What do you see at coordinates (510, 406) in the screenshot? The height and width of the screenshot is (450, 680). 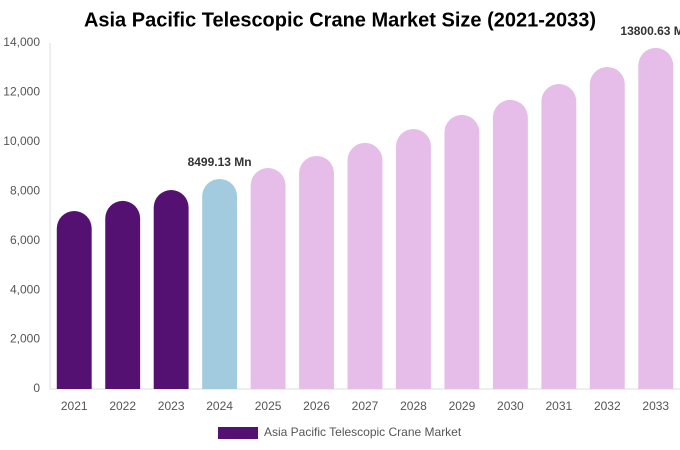 I see `x-tick-label: 2030` at bounding box center [510, 406].